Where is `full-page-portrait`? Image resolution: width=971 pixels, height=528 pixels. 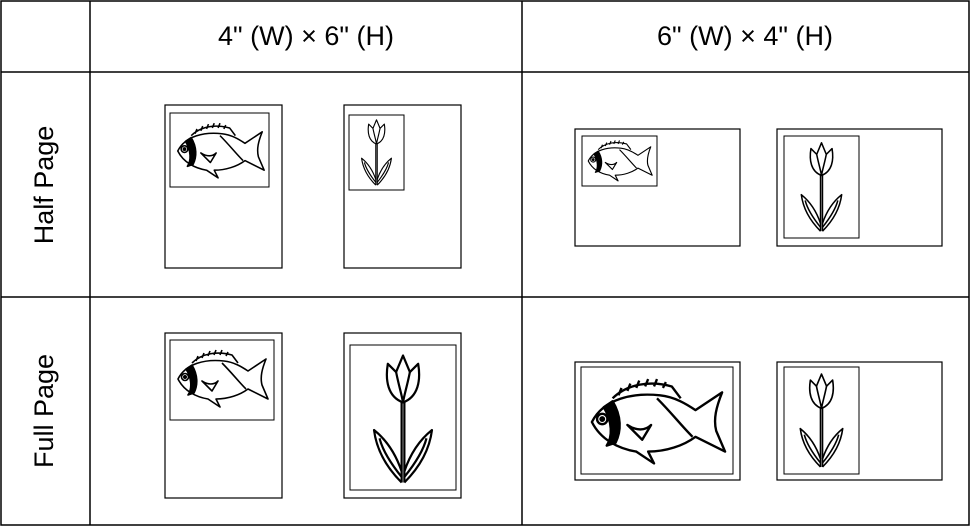 full-page-portrait is located at coordinates (313, 415).